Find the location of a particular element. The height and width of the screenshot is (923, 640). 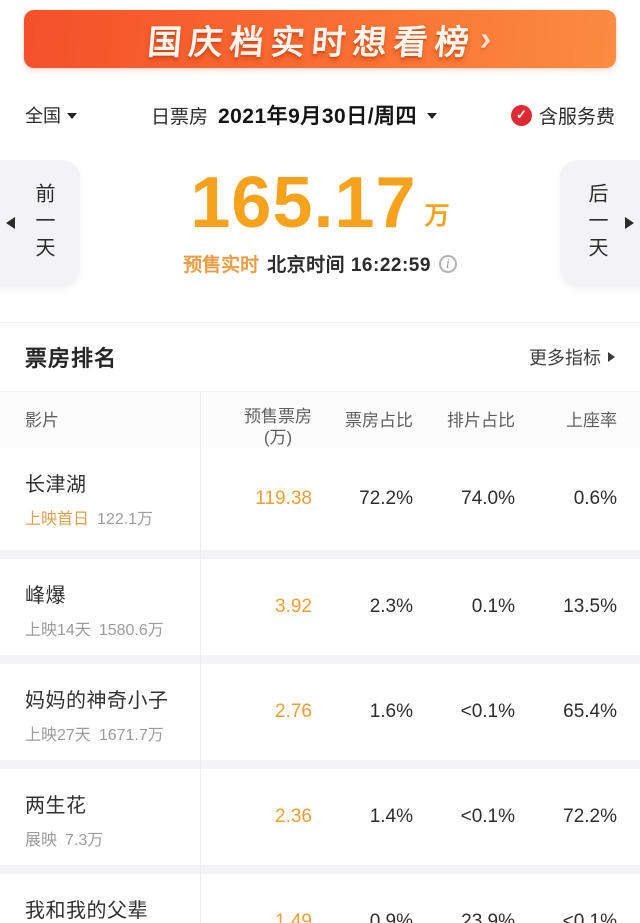

date-label: 2021年9月30日/周四 is located at coordinates (317, 116).